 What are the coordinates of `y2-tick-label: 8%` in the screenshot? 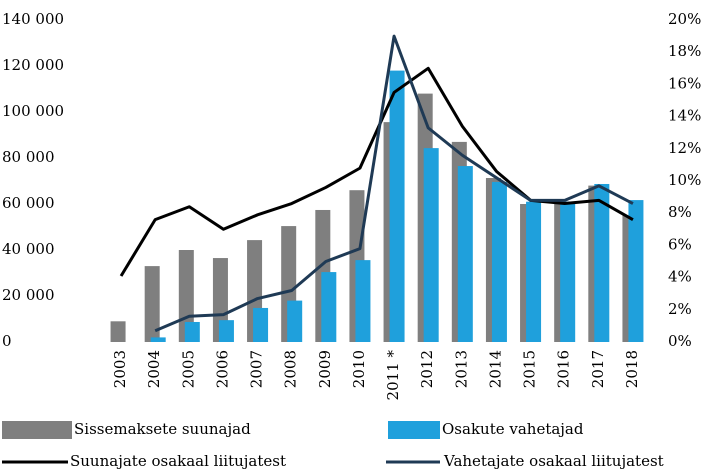 It's located at (680, 212).